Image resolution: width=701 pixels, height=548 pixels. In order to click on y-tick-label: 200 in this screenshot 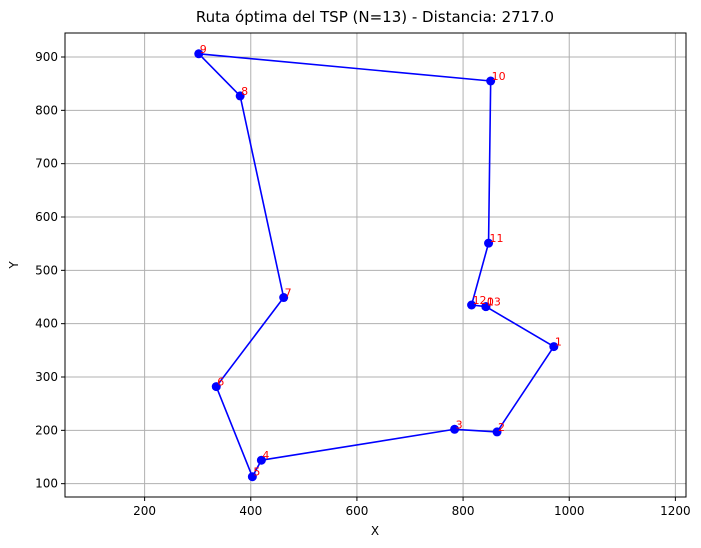, I will do `click(46, 430)`.